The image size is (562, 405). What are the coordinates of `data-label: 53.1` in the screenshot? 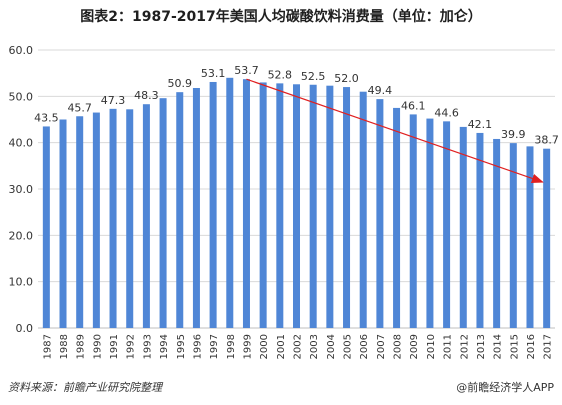 It's located at (213, 73).